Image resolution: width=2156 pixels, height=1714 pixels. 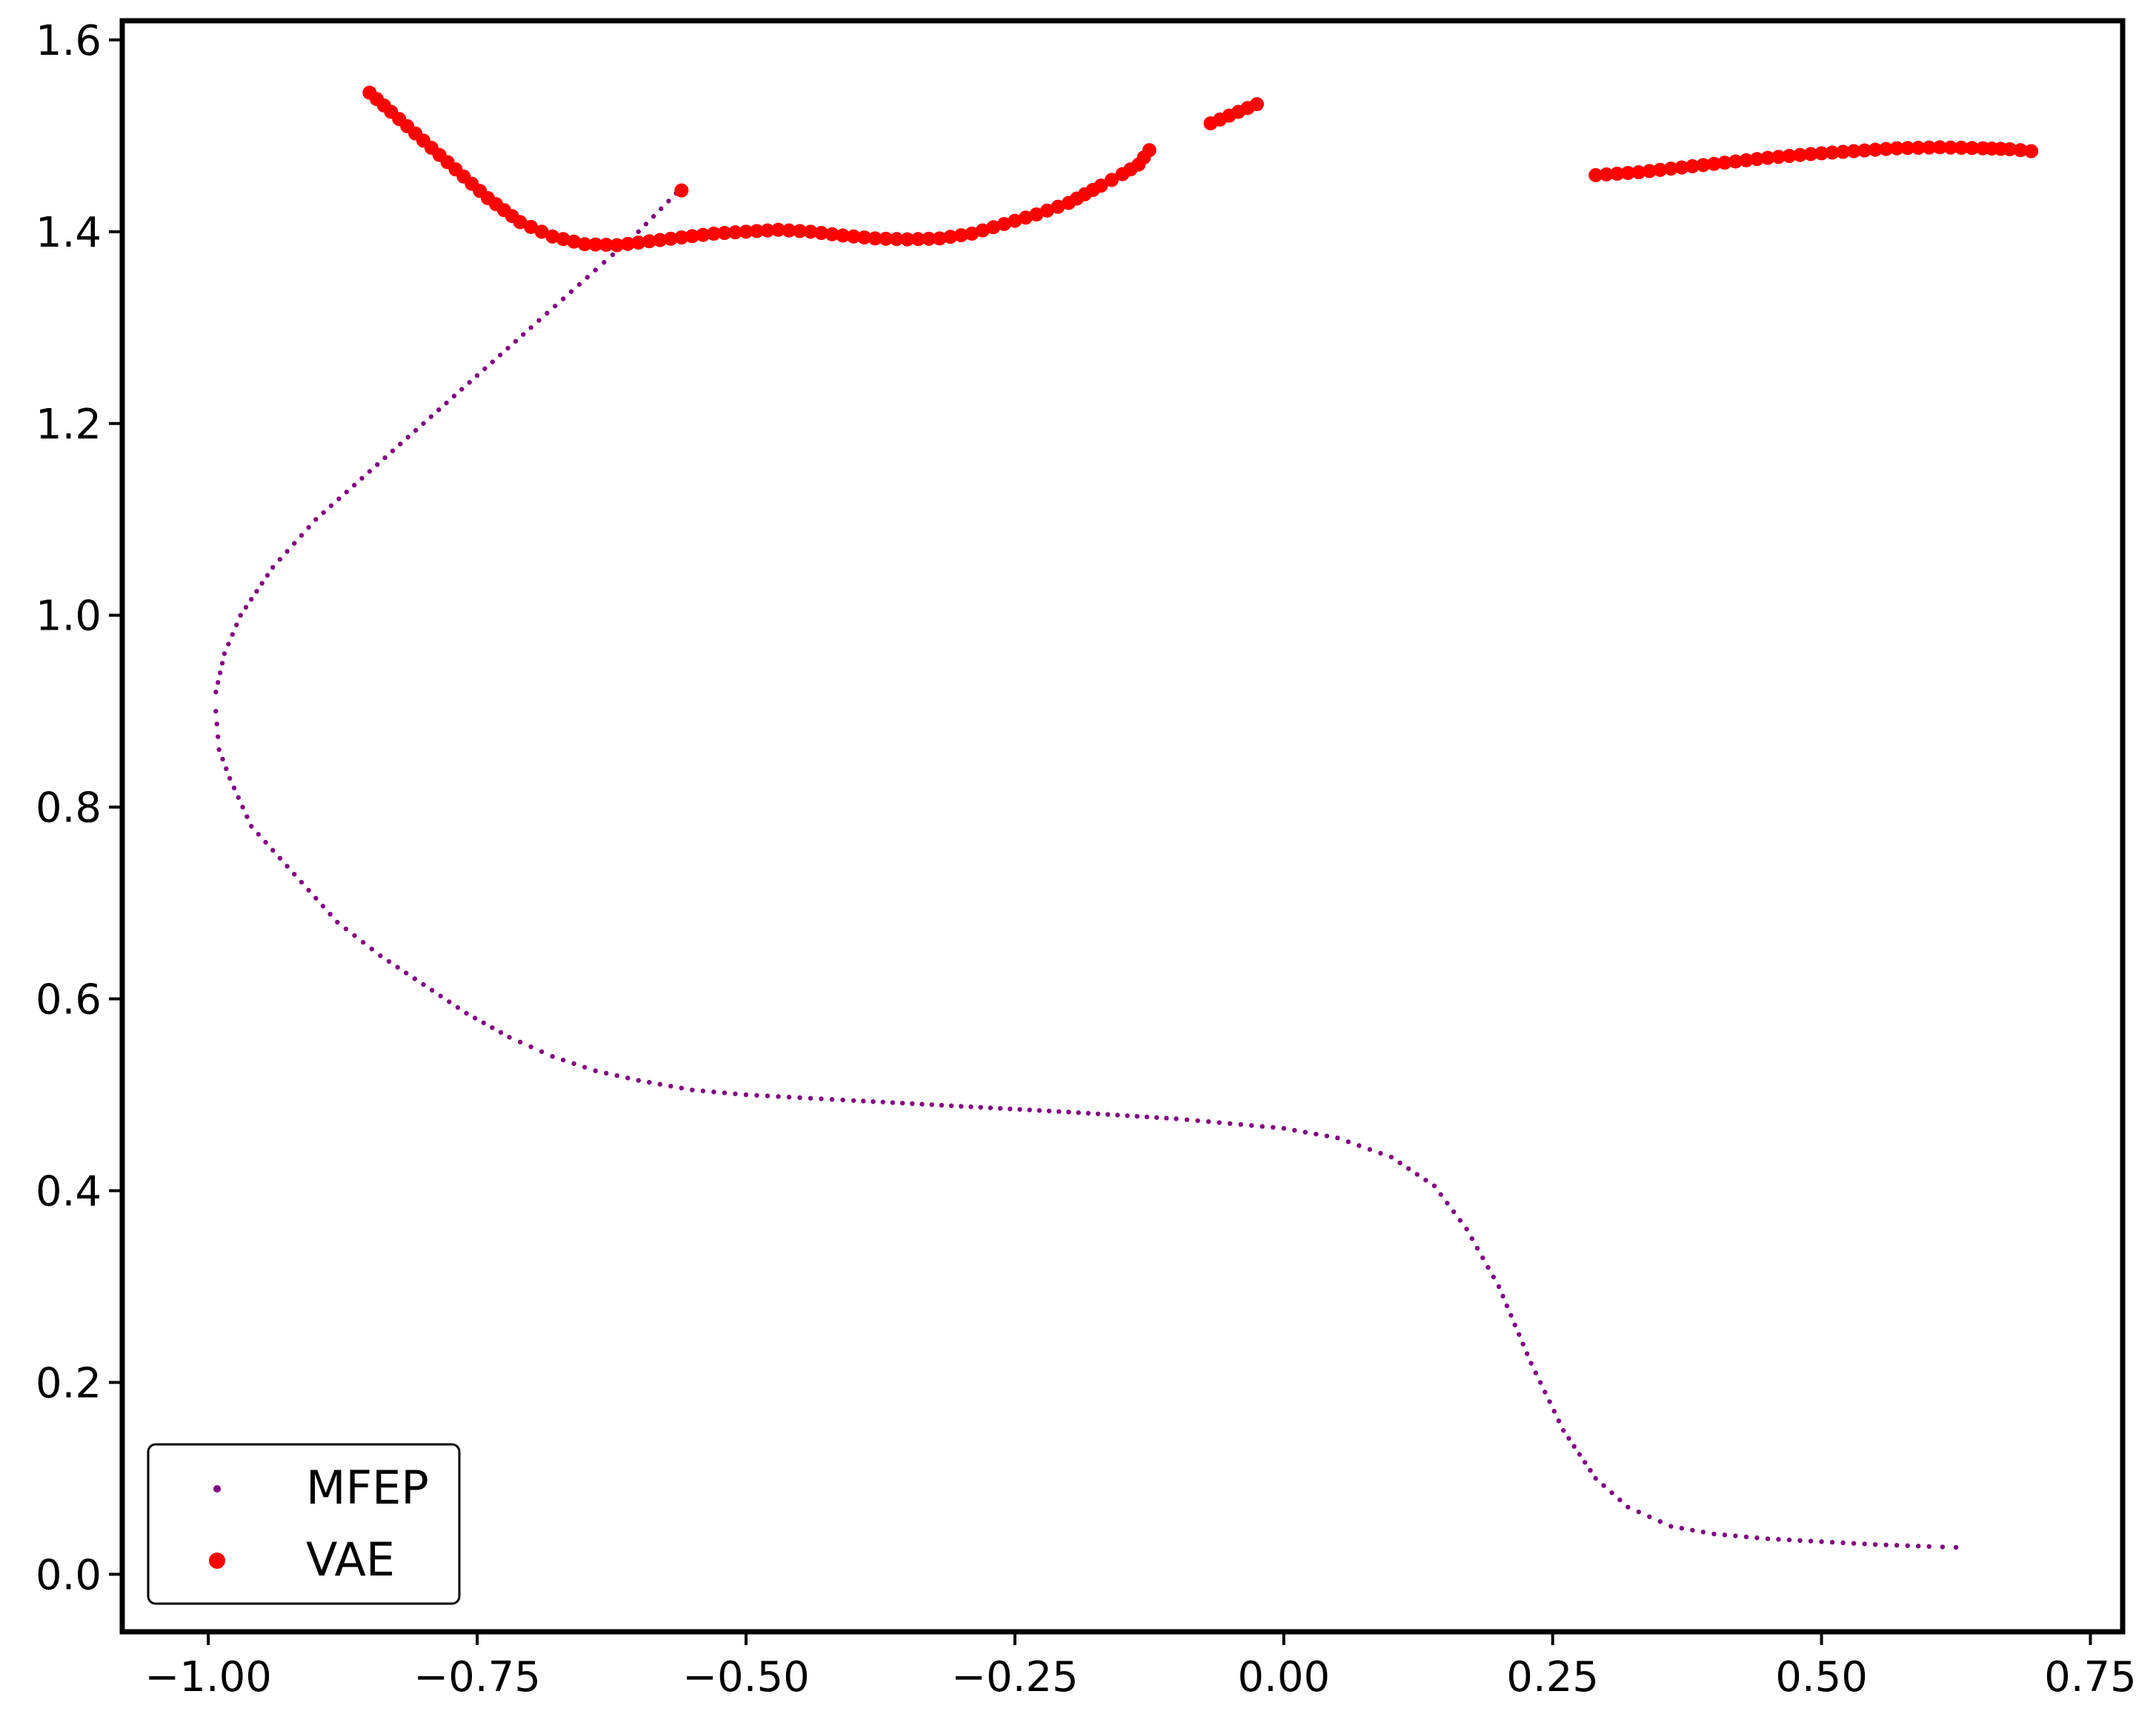 What do you see at coordinates (1283, 1677) in the screenshot?
I see `x-tick-label: 0.00` at bounding box center [1283, 1677].